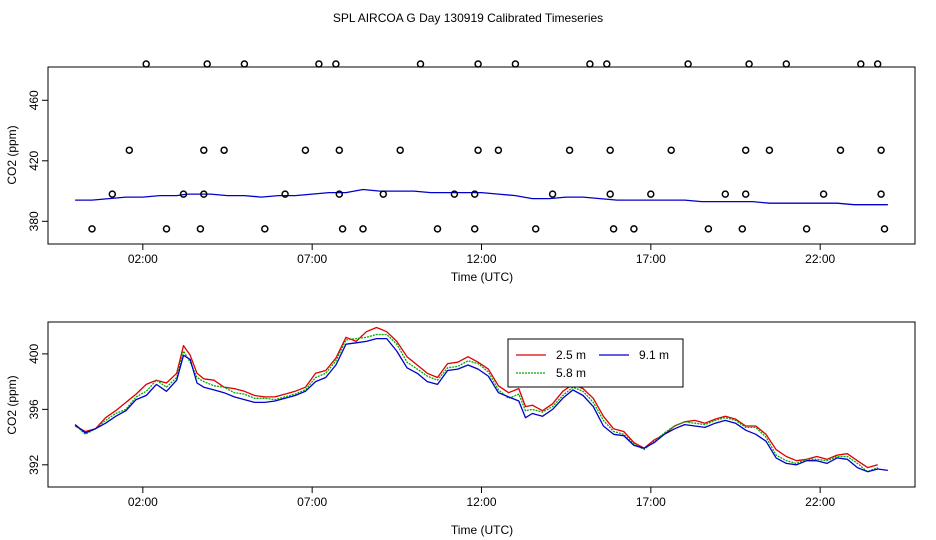 This screenshot has height=540, width=936. I want to click on legend-label-5-8m: 5.8 m, so click(571, 373).